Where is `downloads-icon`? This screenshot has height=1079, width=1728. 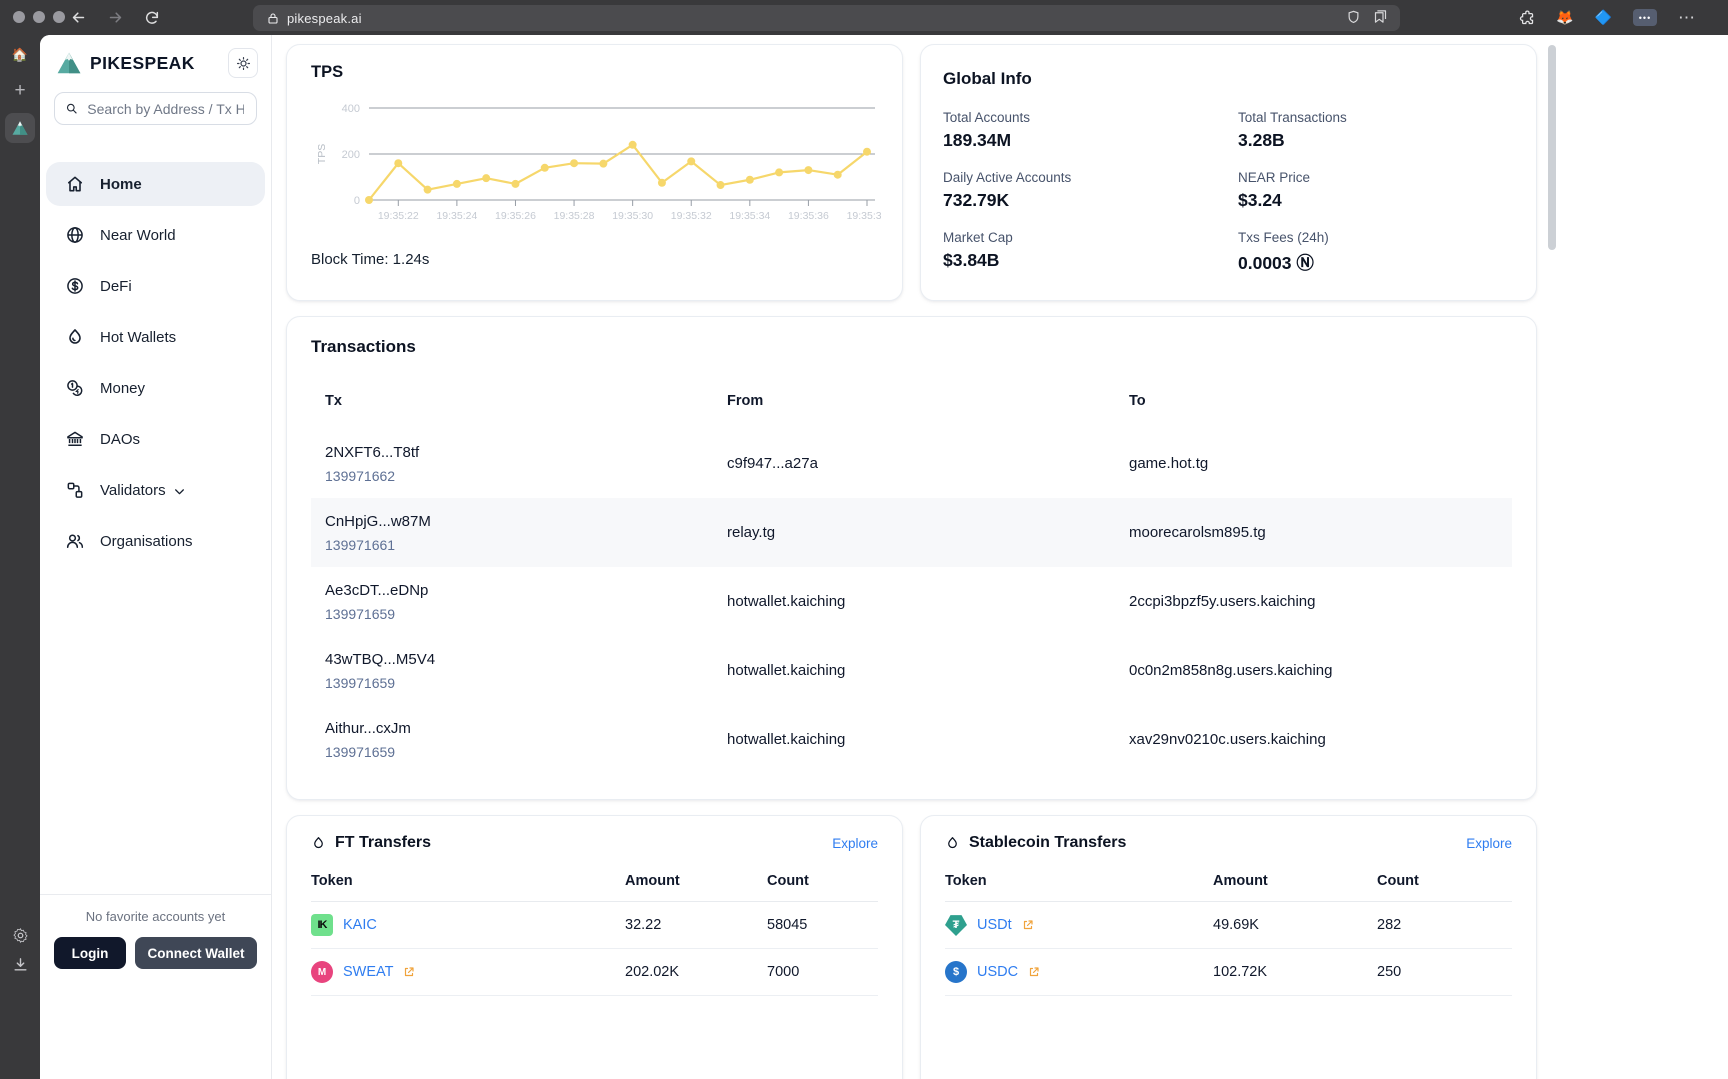
downloads-icon is located at coordinates (20, 964).